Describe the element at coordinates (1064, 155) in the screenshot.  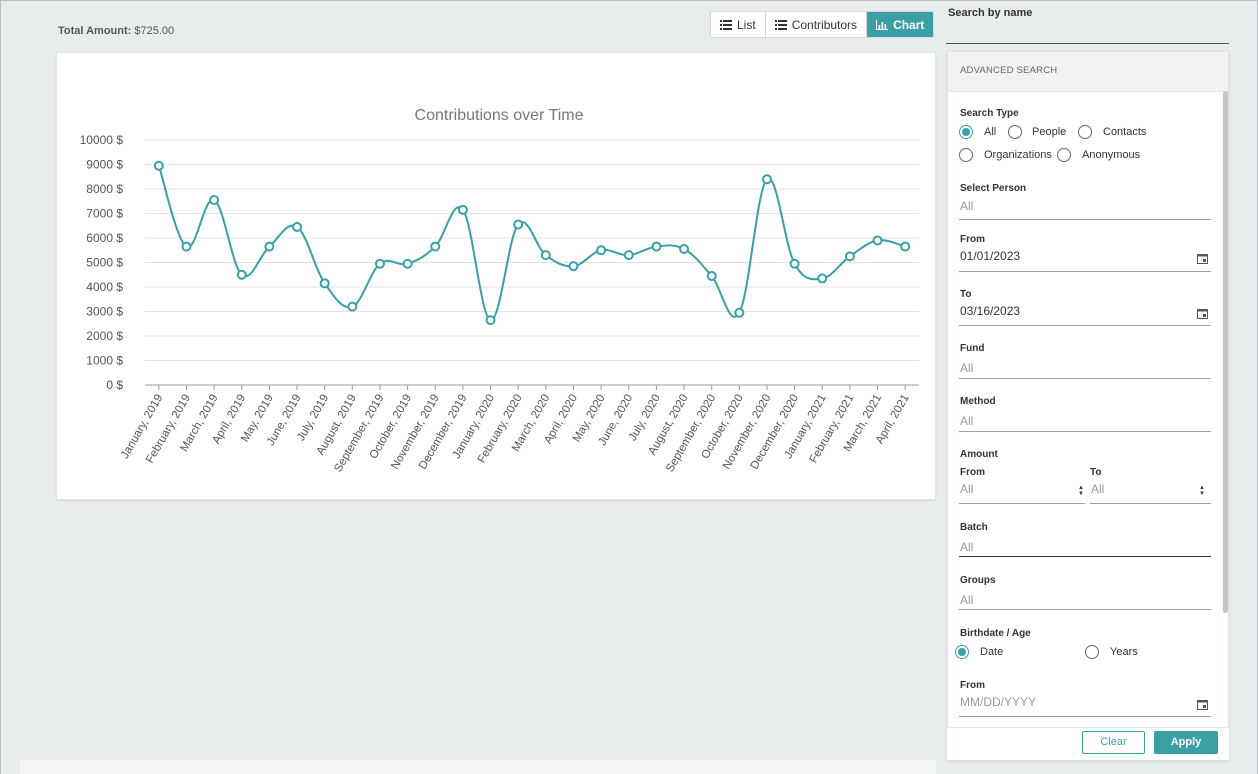
I see `search-type-anonymous-radio` at that location.